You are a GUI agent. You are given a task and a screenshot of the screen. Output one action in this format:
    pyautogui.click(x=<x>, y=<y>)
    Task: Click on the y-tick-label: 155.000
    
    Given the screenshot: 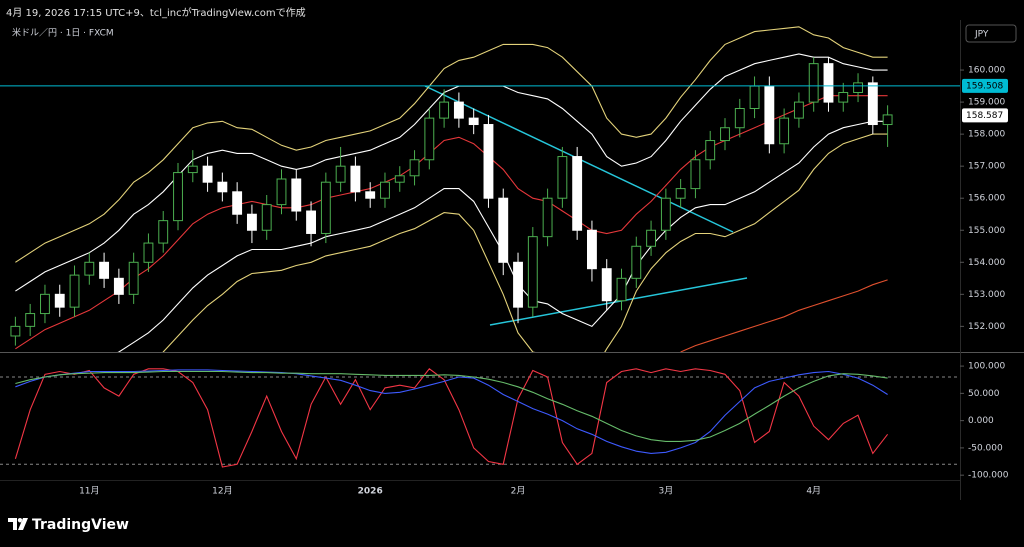 What is the action you would take?
    pyautogui.click(x=986, y=231)
    